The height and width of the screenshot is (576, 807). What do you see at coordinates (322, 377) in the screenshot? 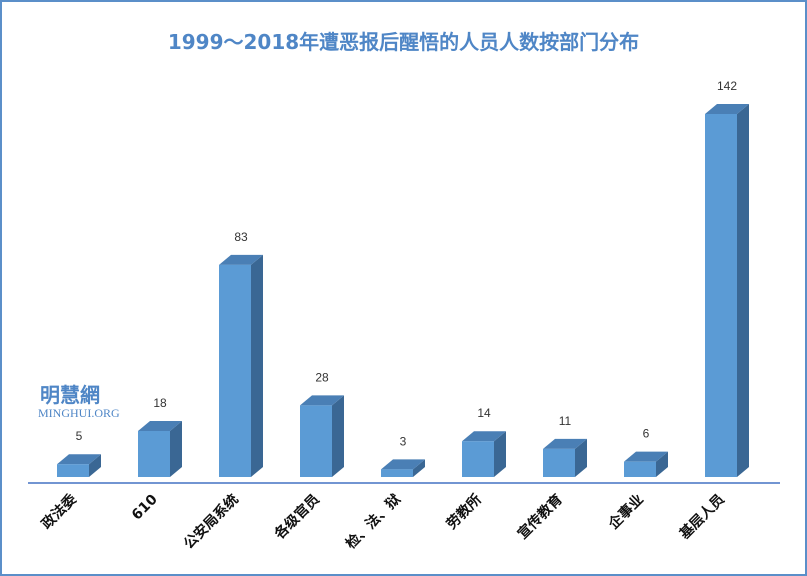
I see `data-label: 28` at bounding box center [322, 377].